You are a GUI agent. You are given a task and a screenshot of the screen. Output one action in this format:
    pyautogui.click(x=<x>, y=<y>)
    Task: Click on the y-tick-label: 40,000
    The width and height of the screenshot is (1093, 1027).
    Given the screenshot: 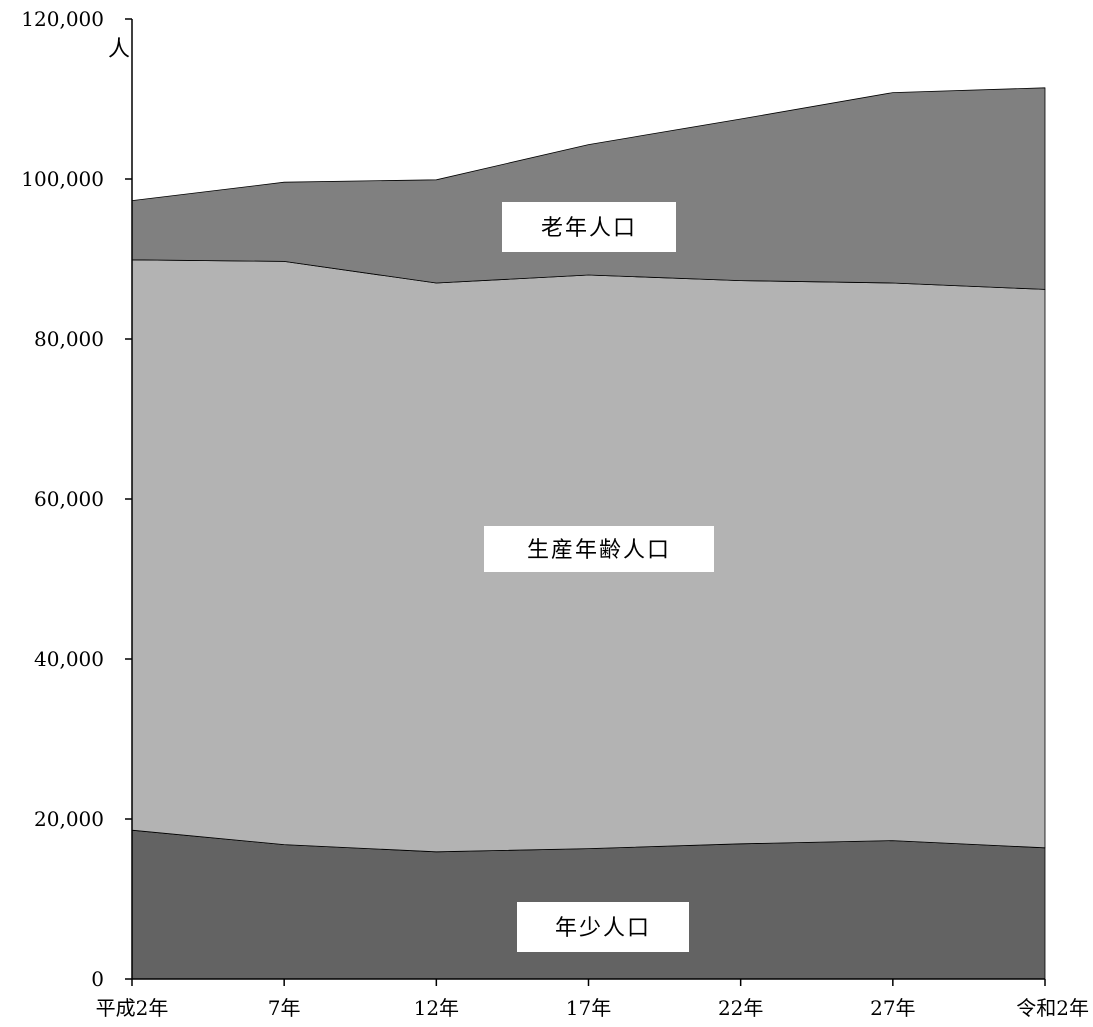 What is the action you would take?
    pyautogui.click(x=69, y=659)
    